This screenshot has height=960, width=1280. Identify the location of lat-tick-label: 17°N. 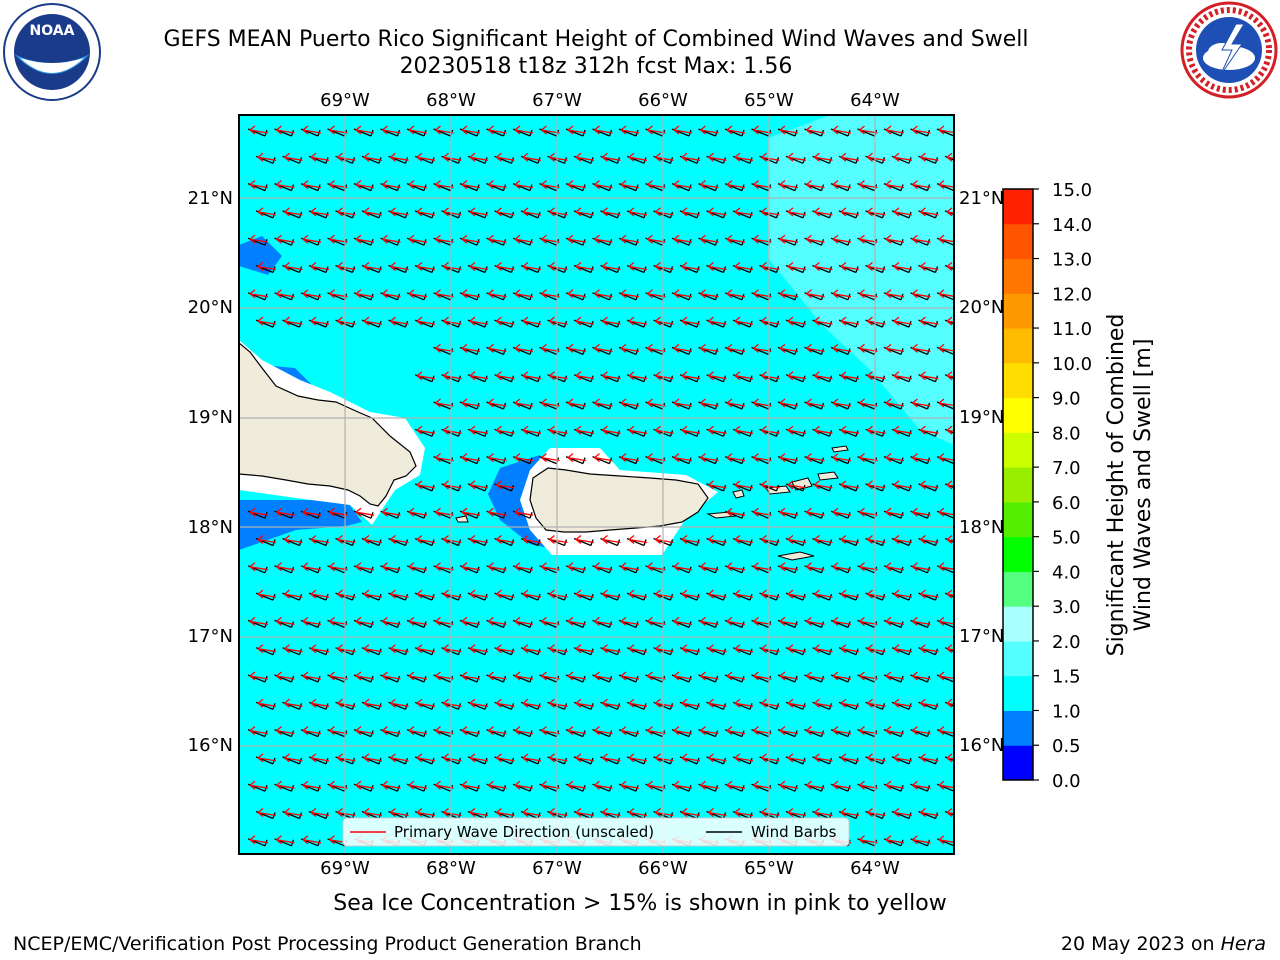
(981, 636).